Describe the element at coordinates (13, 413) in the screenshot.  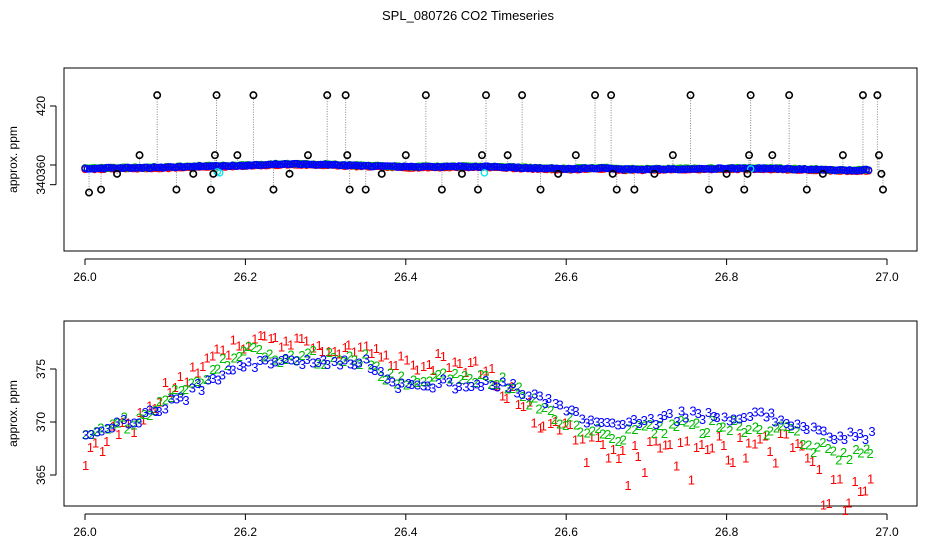
I see `y-axis-label: approx. ppm` at that location.